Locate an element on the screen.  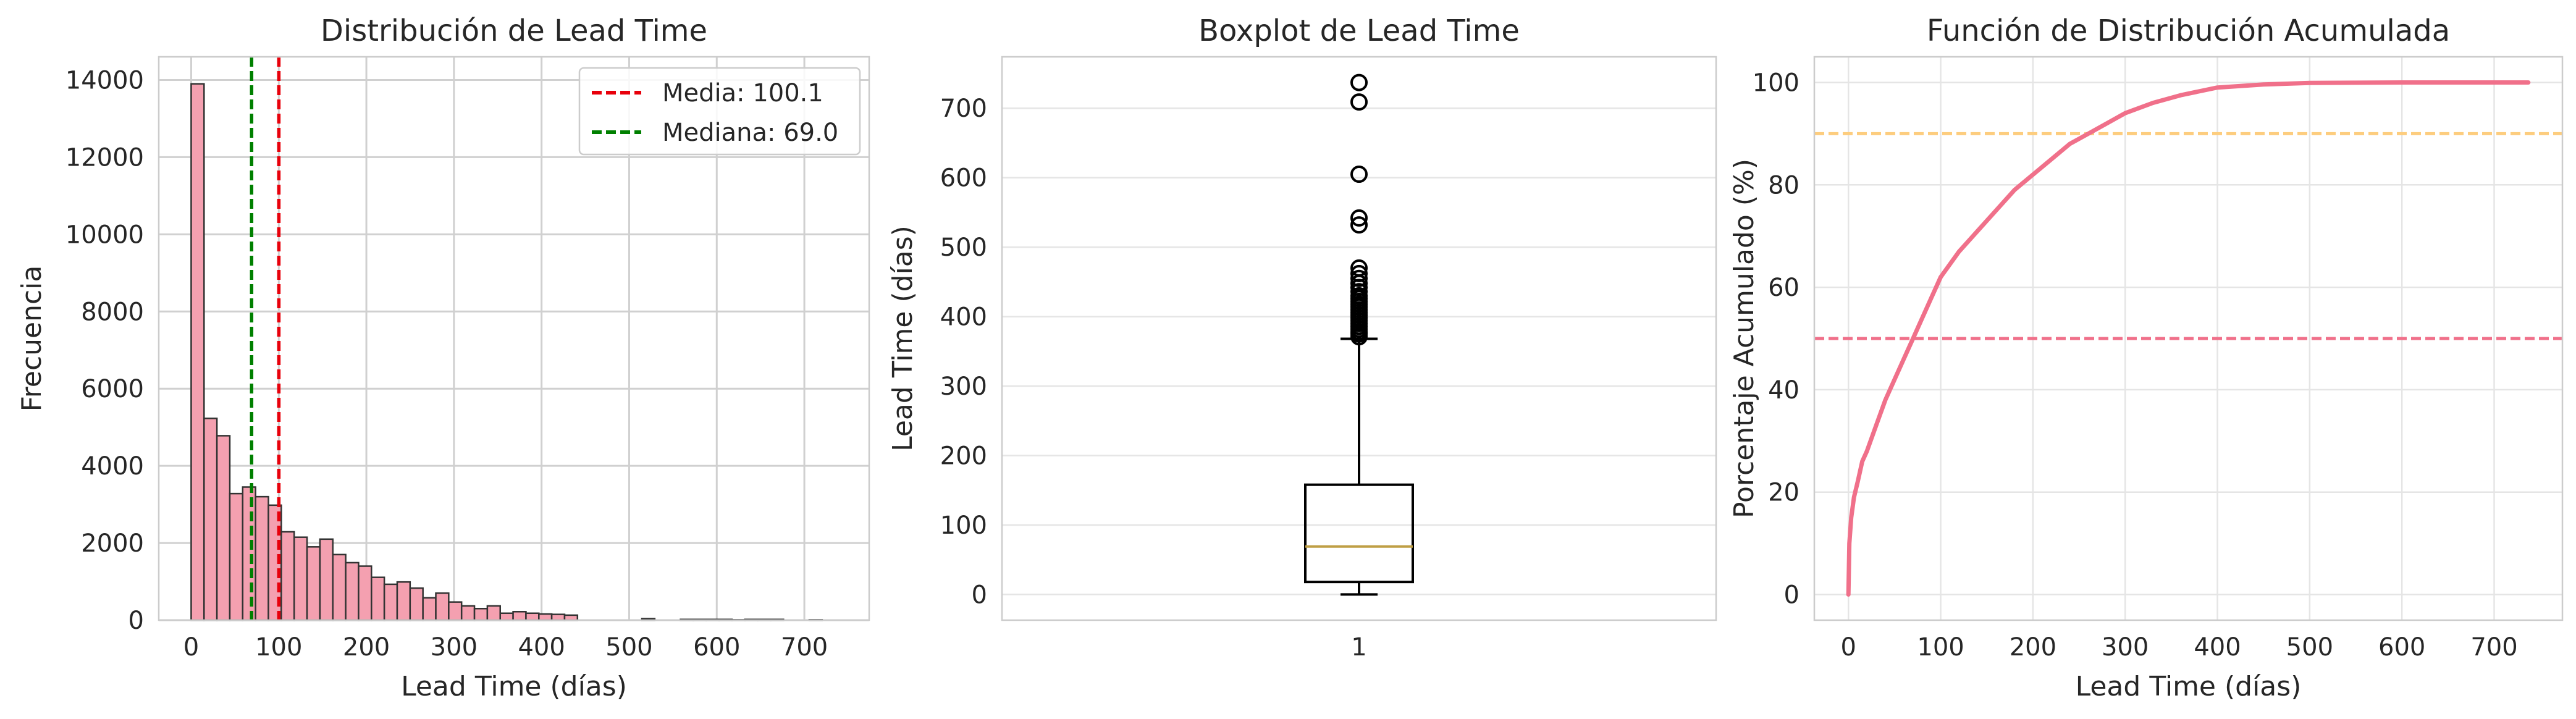
iqr-box is located at coordinates (1359, 533).